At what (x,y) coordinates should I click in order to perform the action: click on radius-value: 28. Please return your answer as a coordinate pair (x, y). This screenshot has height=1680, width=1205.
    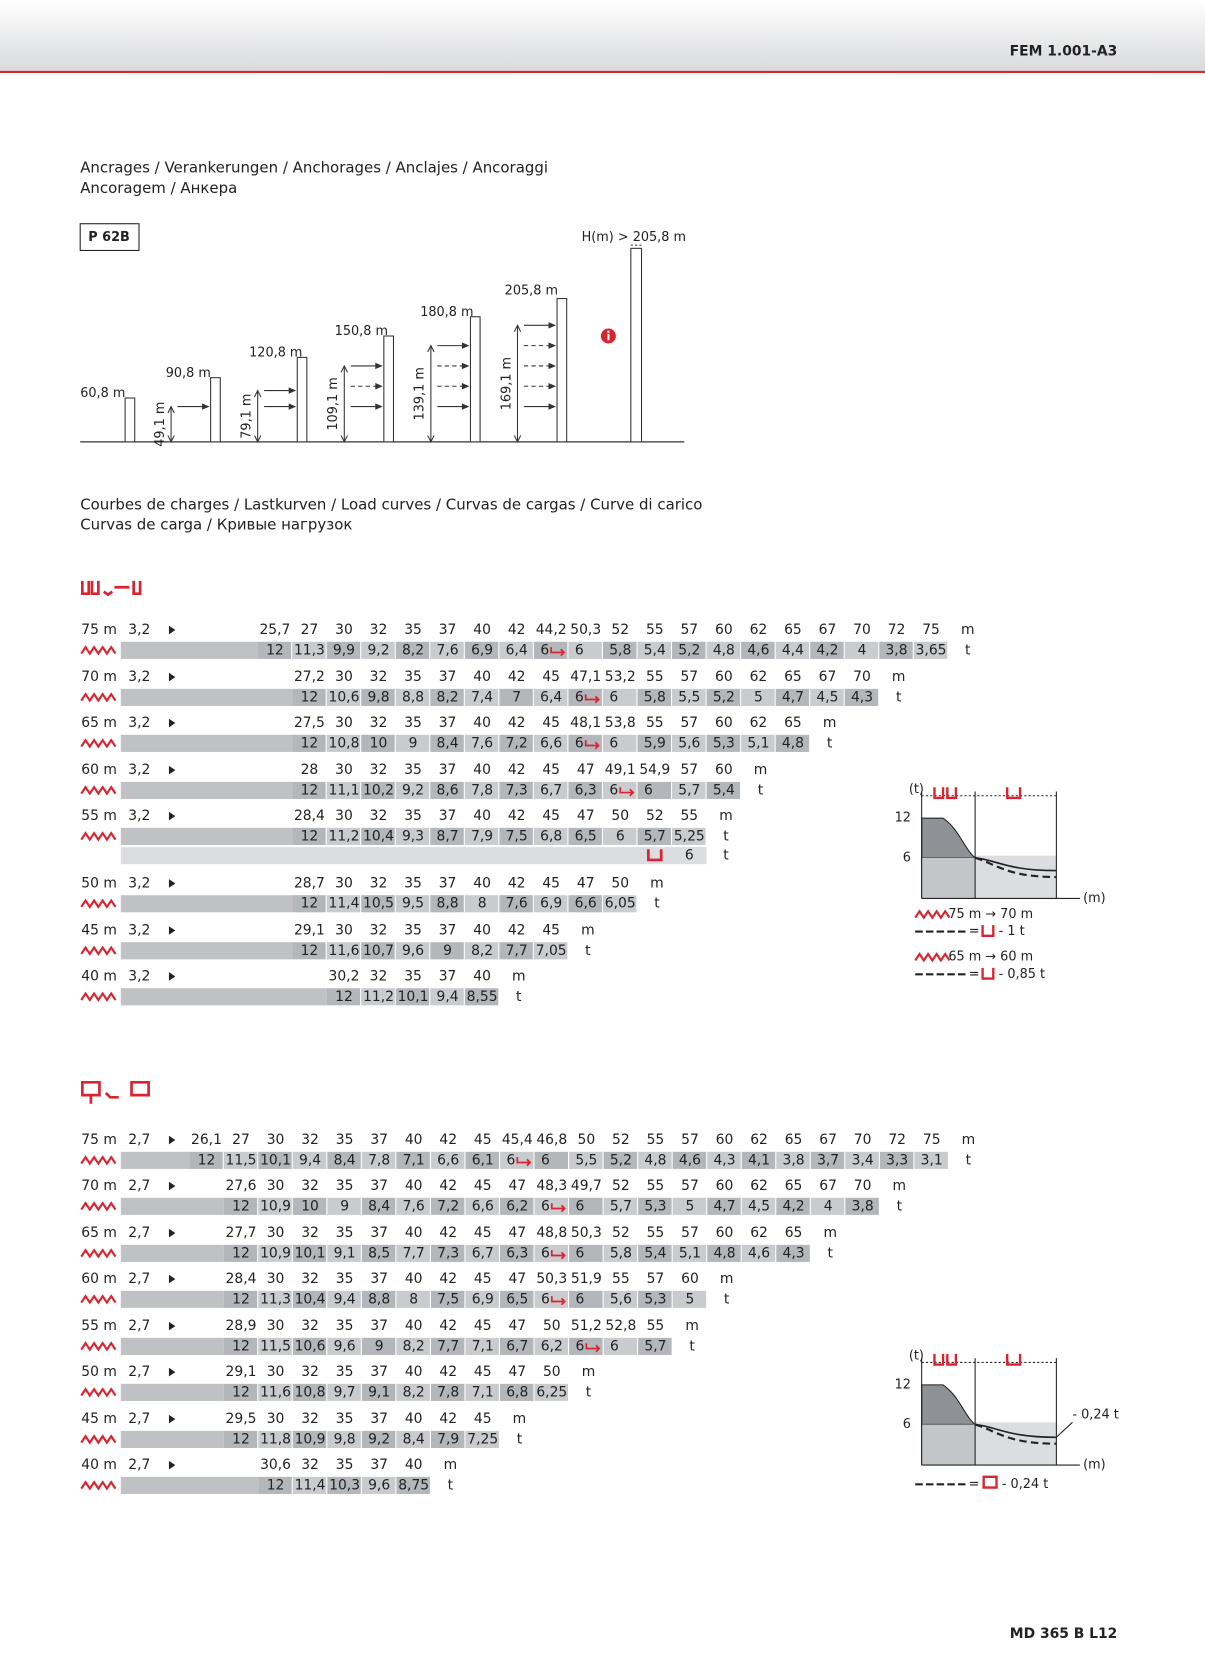
    Looking at the image, I should click on (310, 770).